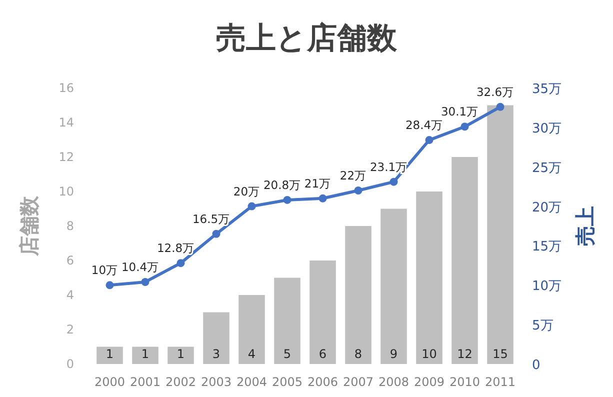  I want to click on y2-tick-label: 35万, so click(547, 89).